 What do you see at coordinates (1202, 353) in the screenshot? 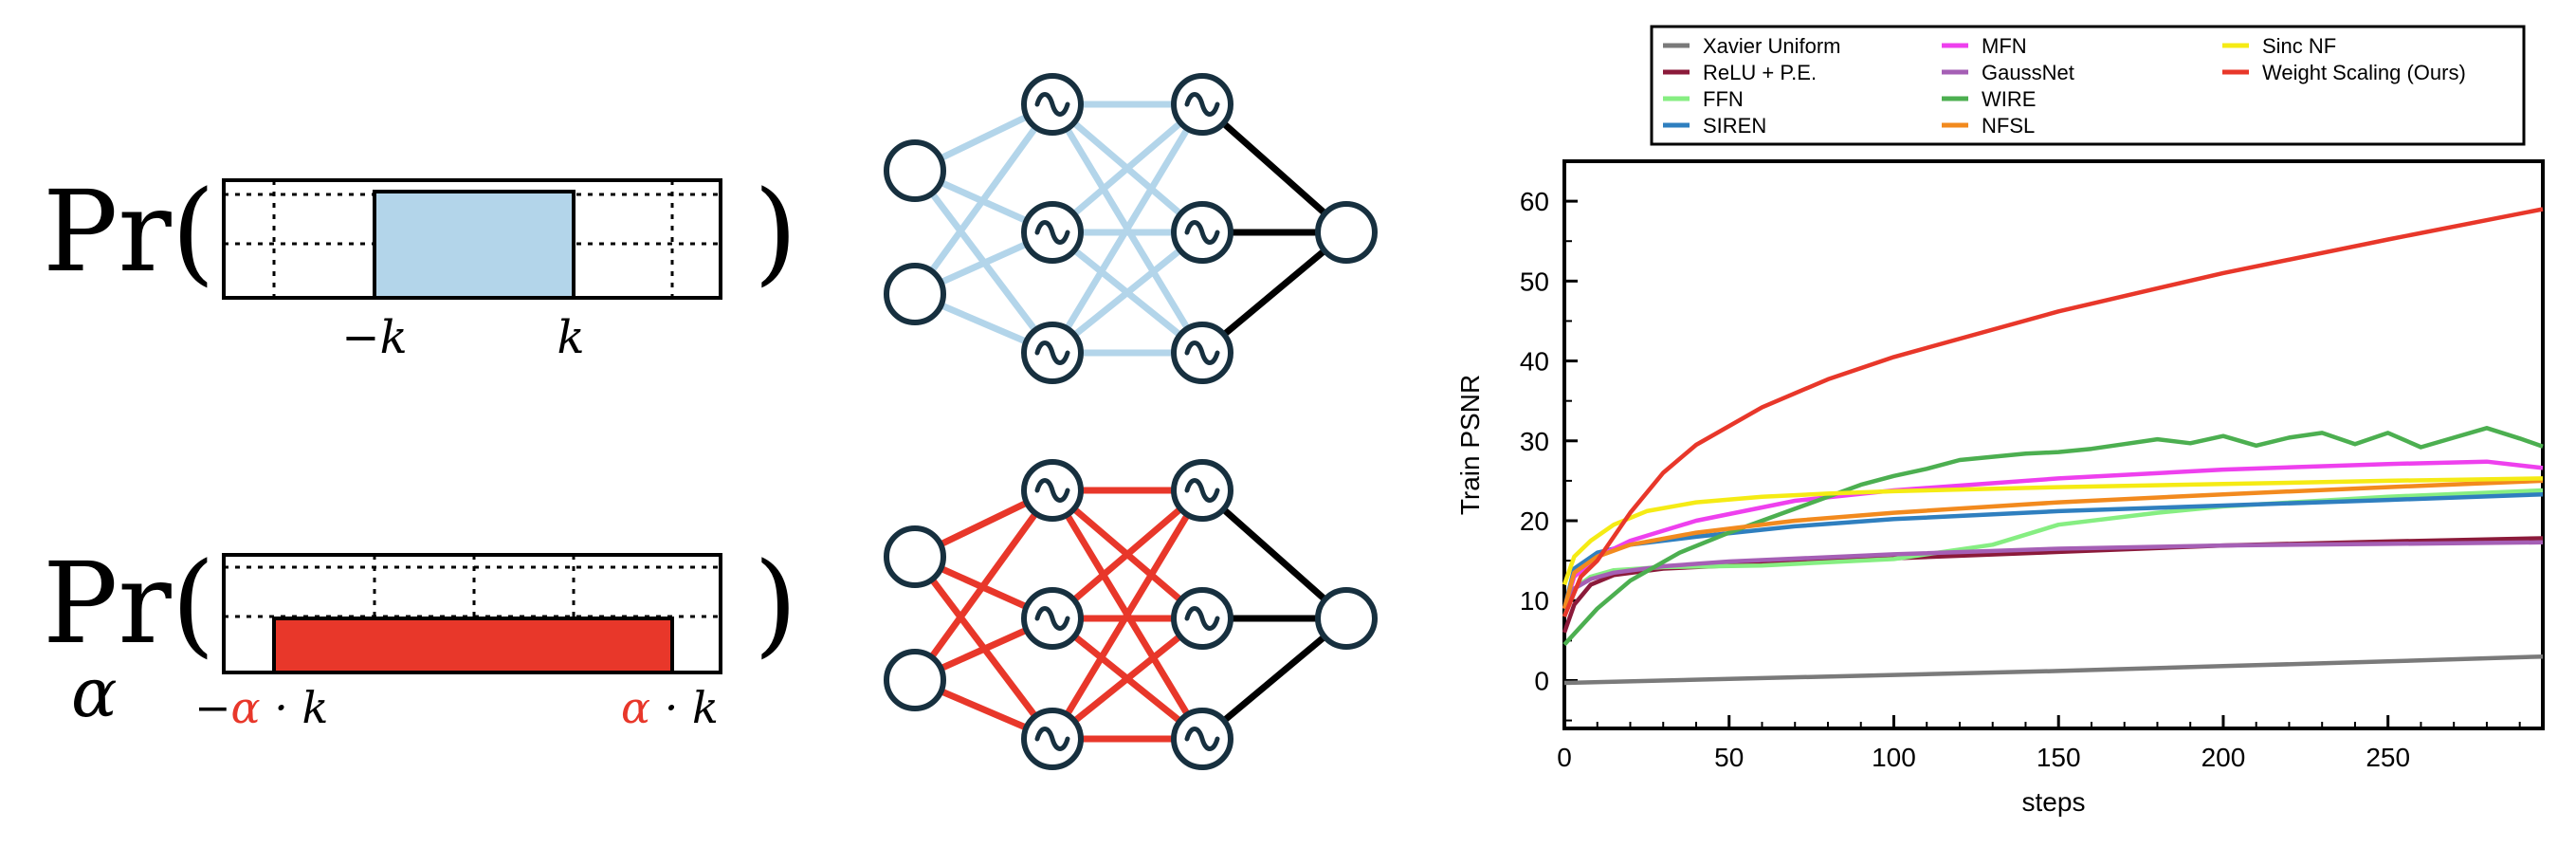
I see `top-net-hidden2-node-2-sine-icon` at bounding box center [1202, 353].